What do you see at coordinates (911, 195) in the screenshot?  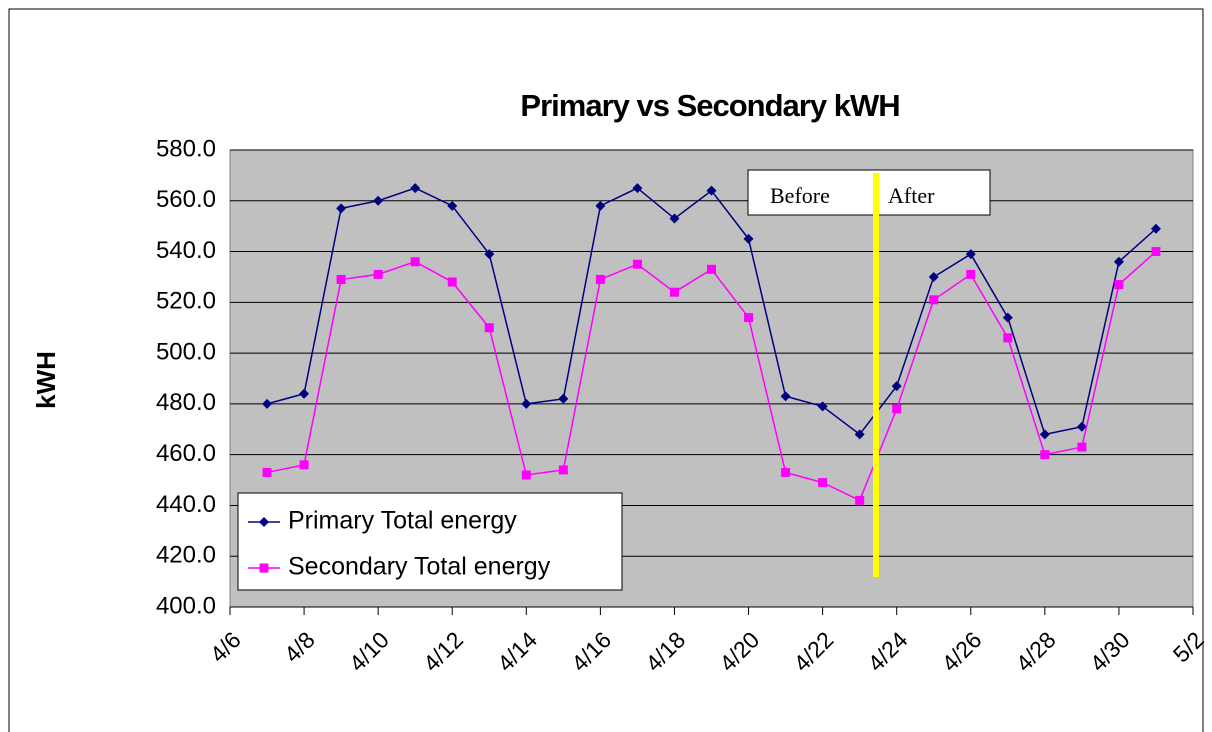 I see `annotation: After` at bounding box center [911, 195].